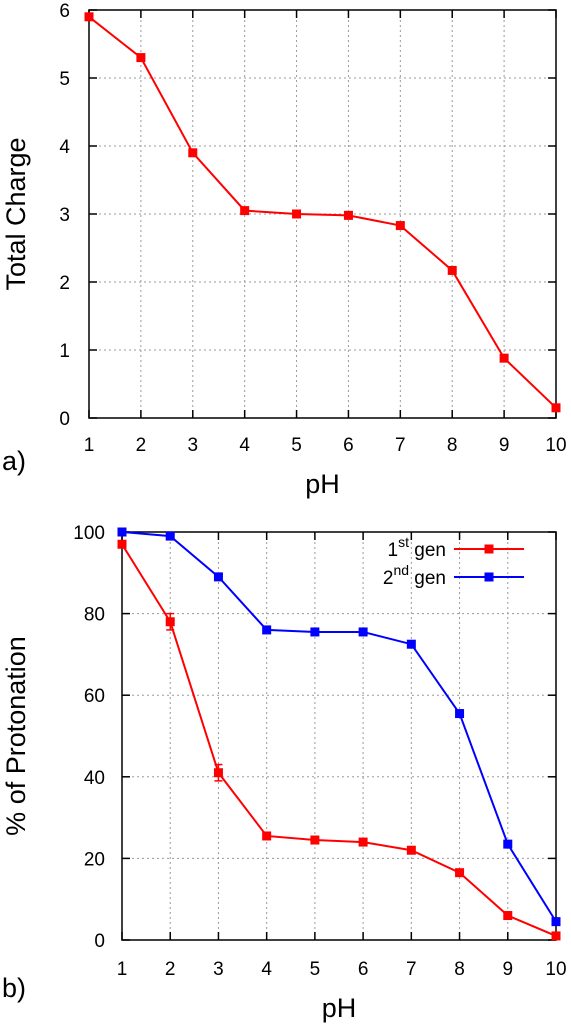 This screenshot has height=1024, width=571. Describe the element at coordinates (348, 445) in the screenshot. I see `chart1-x-tick-label: 6` at that location.